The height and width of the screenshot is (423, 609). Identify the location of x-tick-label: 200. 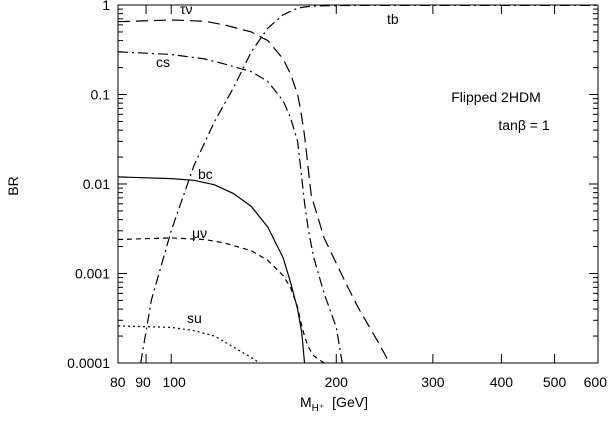
(337, 382).